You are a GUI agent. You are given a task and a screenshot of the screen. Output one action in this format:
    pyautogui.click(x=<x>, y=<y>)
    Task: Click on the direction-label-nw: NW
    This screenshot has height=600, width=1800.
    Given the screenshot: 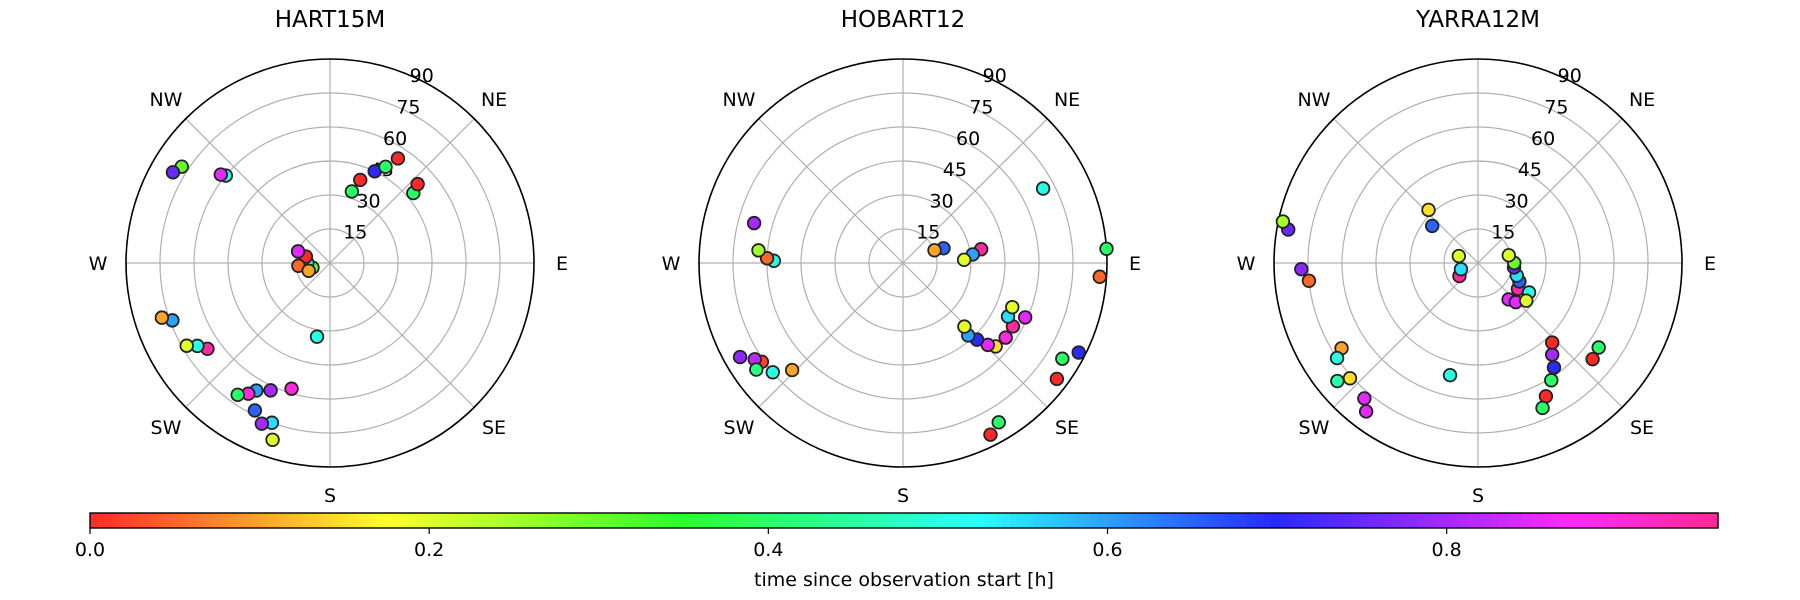 What is the action you would take?
    pyautogui.click(x=738, y=100)
    